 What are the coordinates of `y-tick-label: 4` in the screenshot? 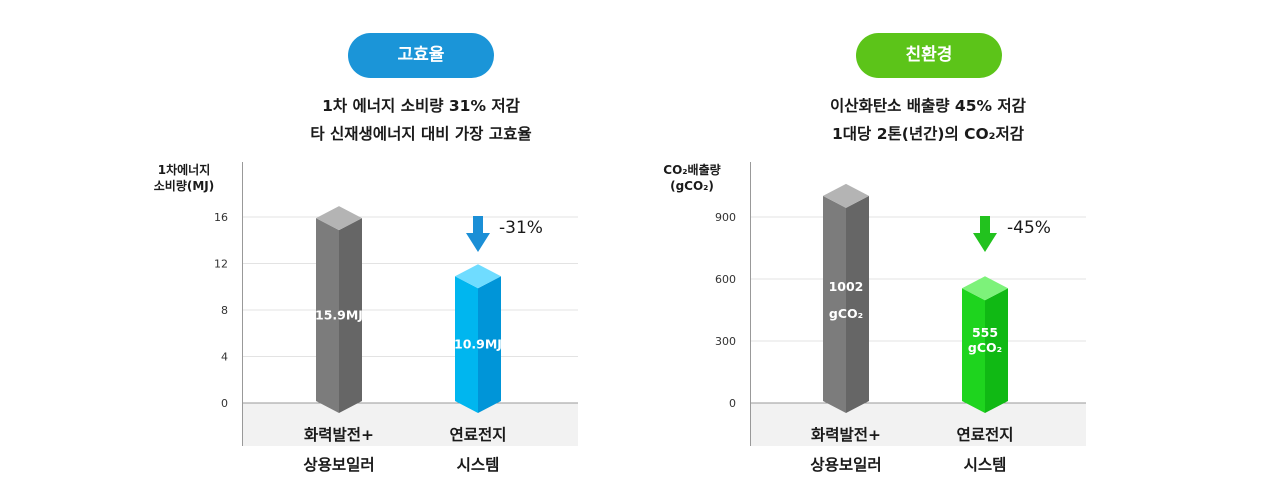 It's located at (224, 357).